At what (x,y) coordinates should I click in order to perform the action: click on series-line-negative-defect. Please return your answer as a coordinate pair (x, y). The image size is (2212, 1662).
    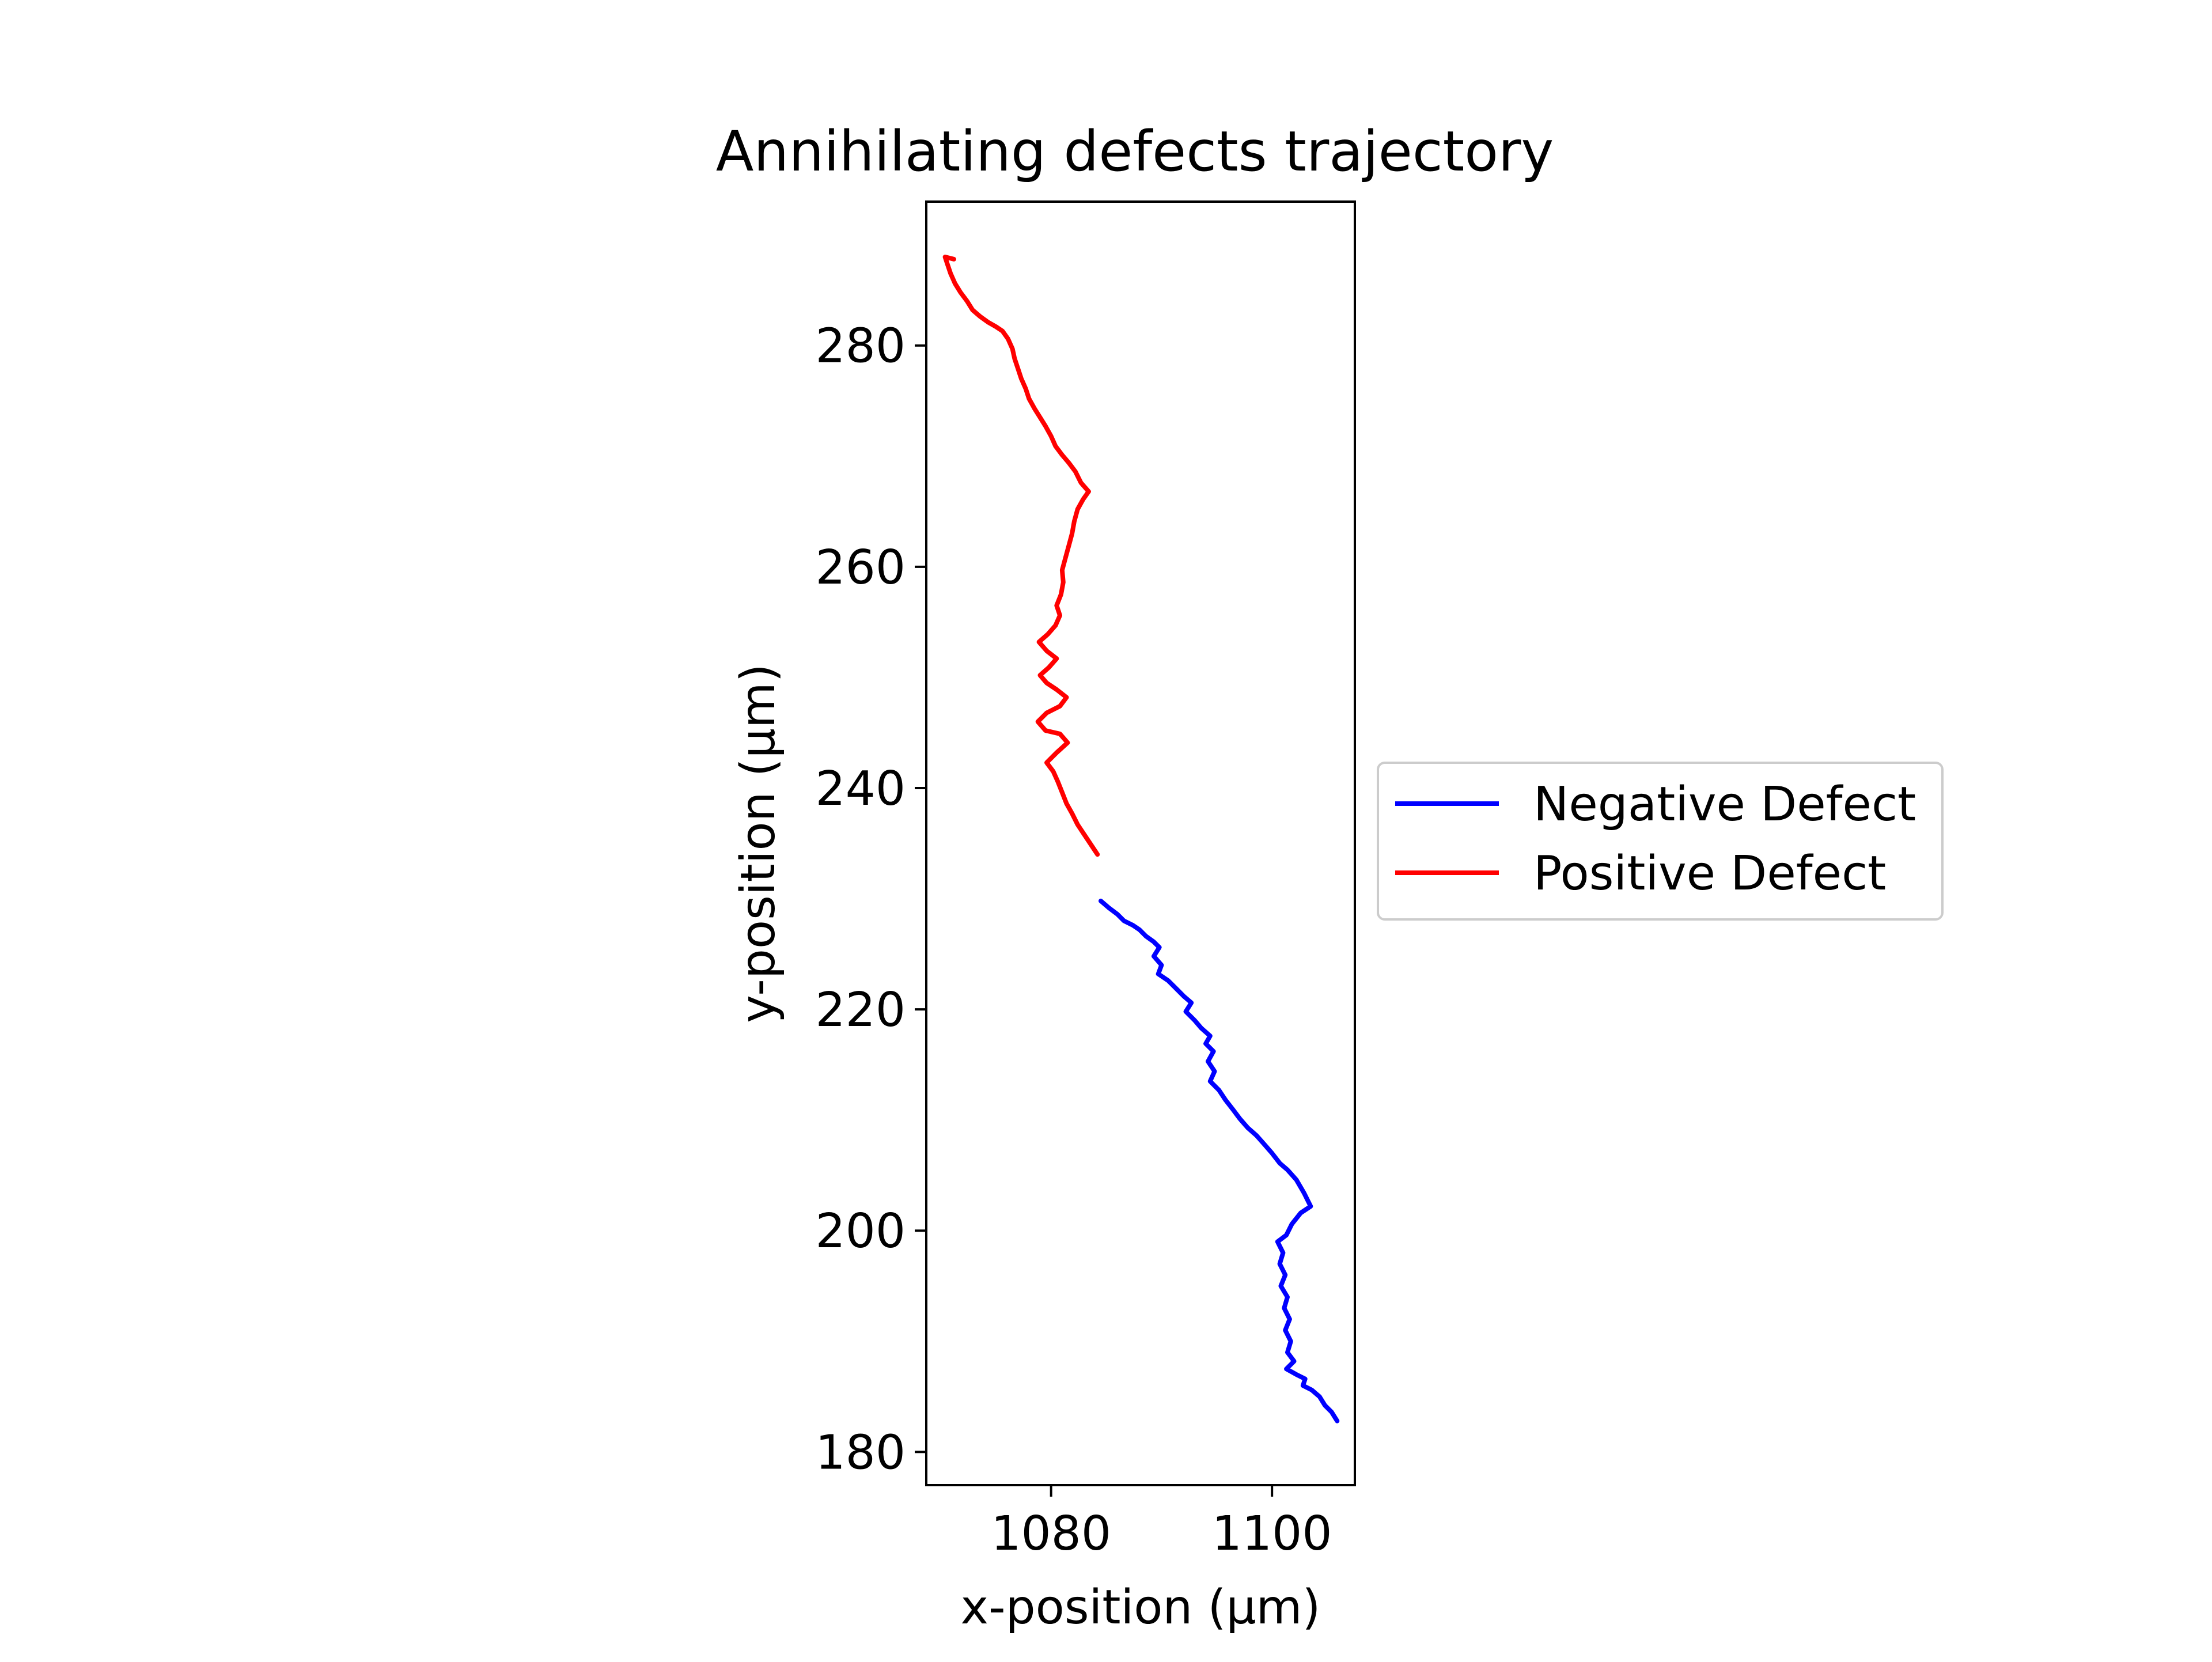
    Looking at the image, I should click on (1219, 1161).